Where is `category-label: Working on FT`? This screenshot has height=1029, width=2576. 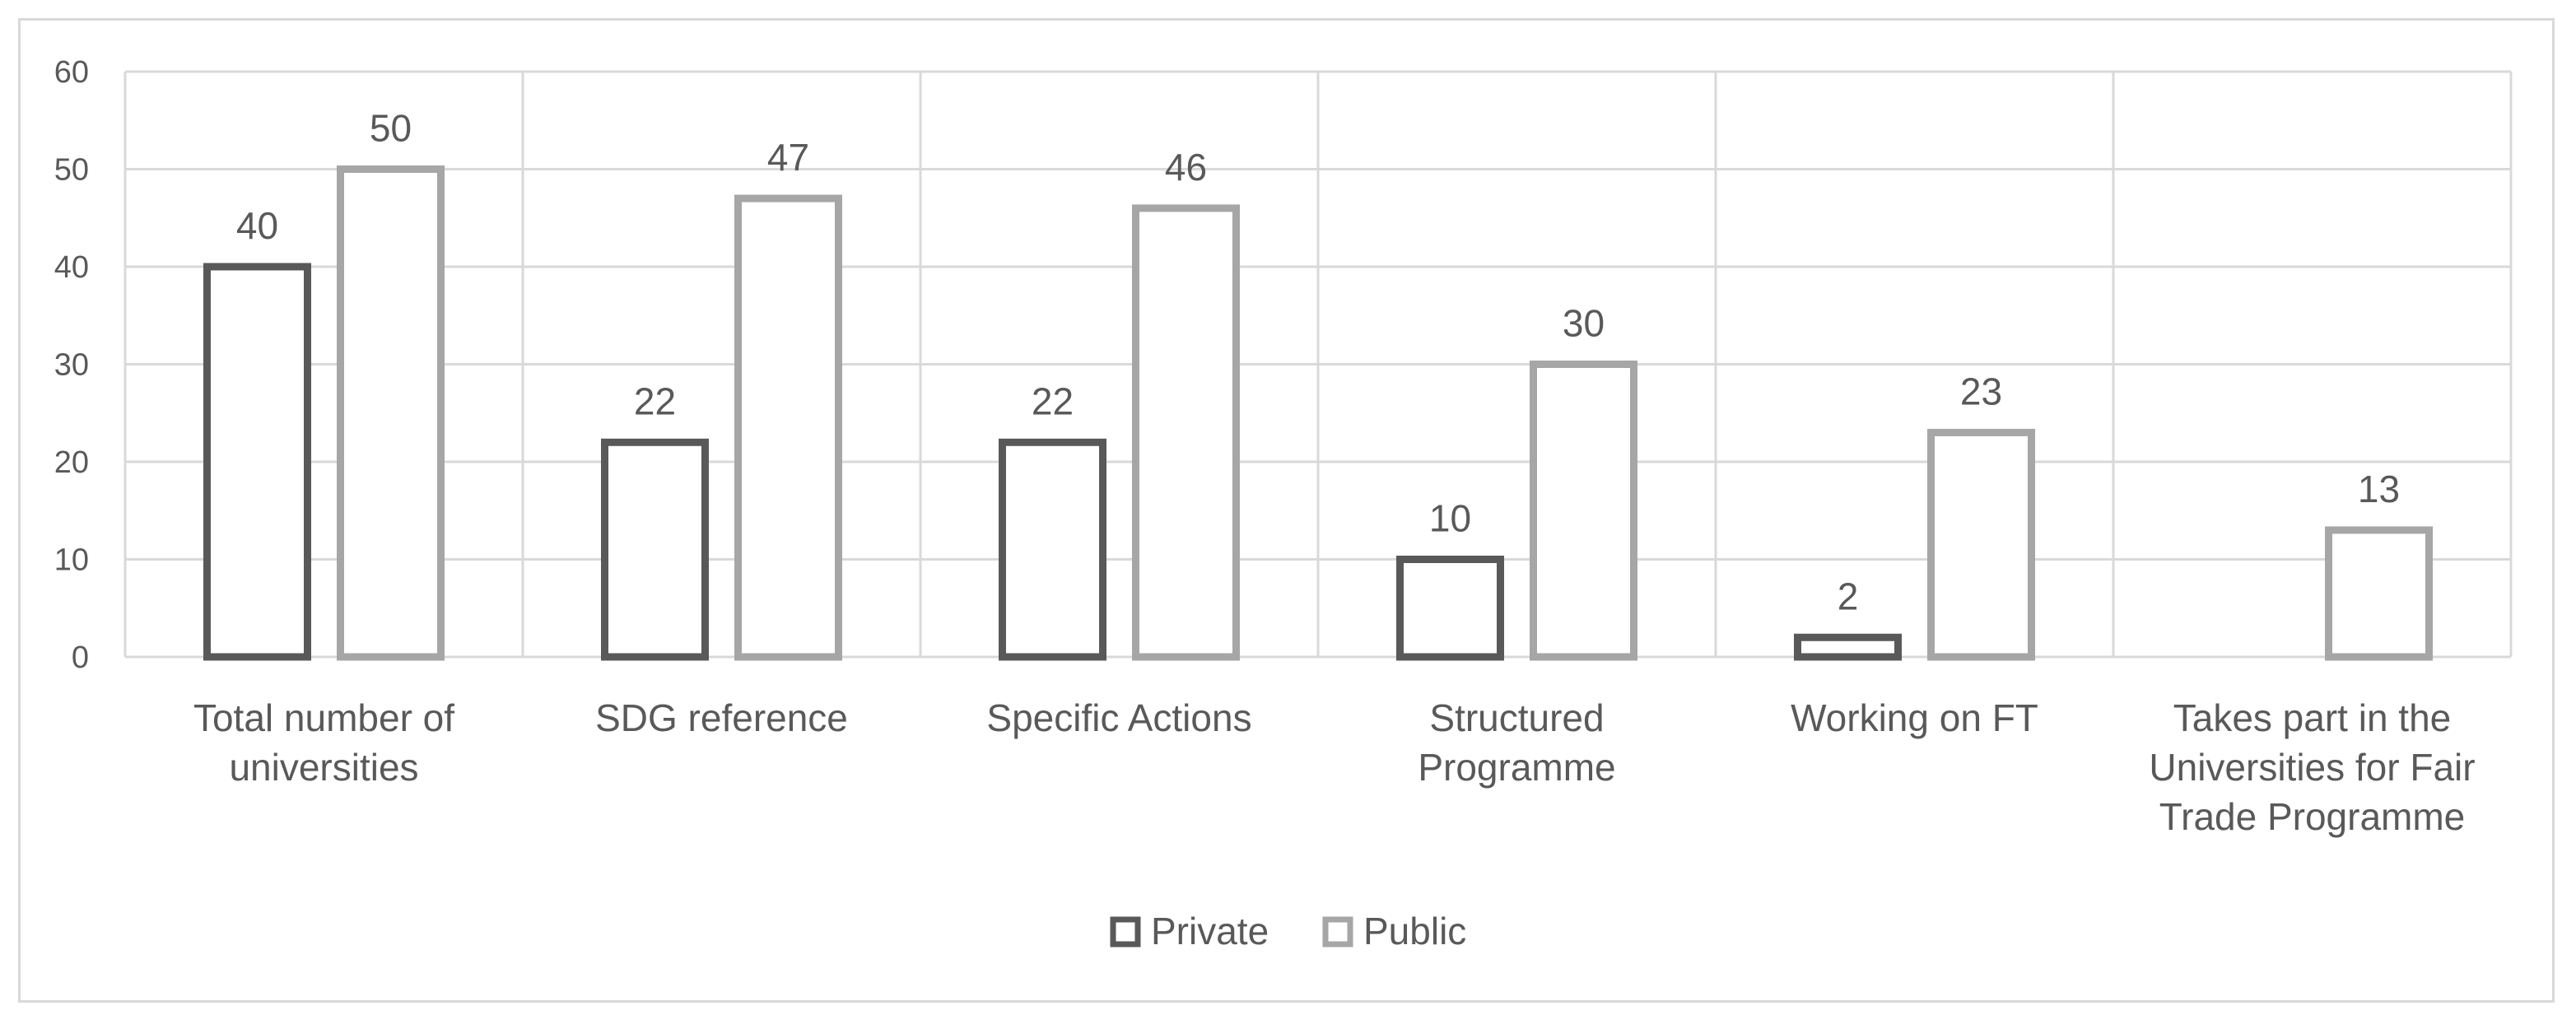 category-label: Working on FT is located at coordinates (1914, 717).